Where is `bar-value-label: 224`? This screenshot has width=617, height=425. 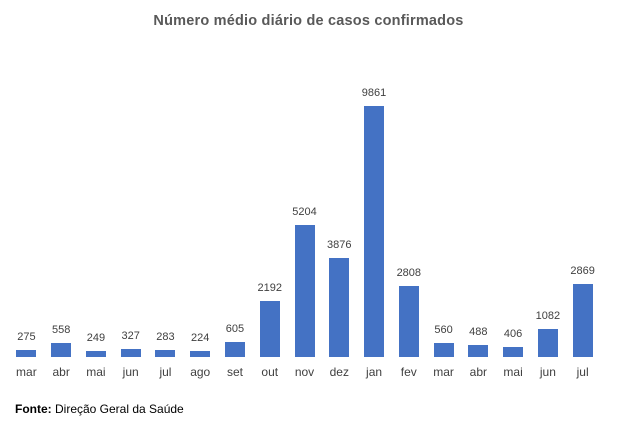
bar-value-label: 224 is located at coordinates (200, 338).